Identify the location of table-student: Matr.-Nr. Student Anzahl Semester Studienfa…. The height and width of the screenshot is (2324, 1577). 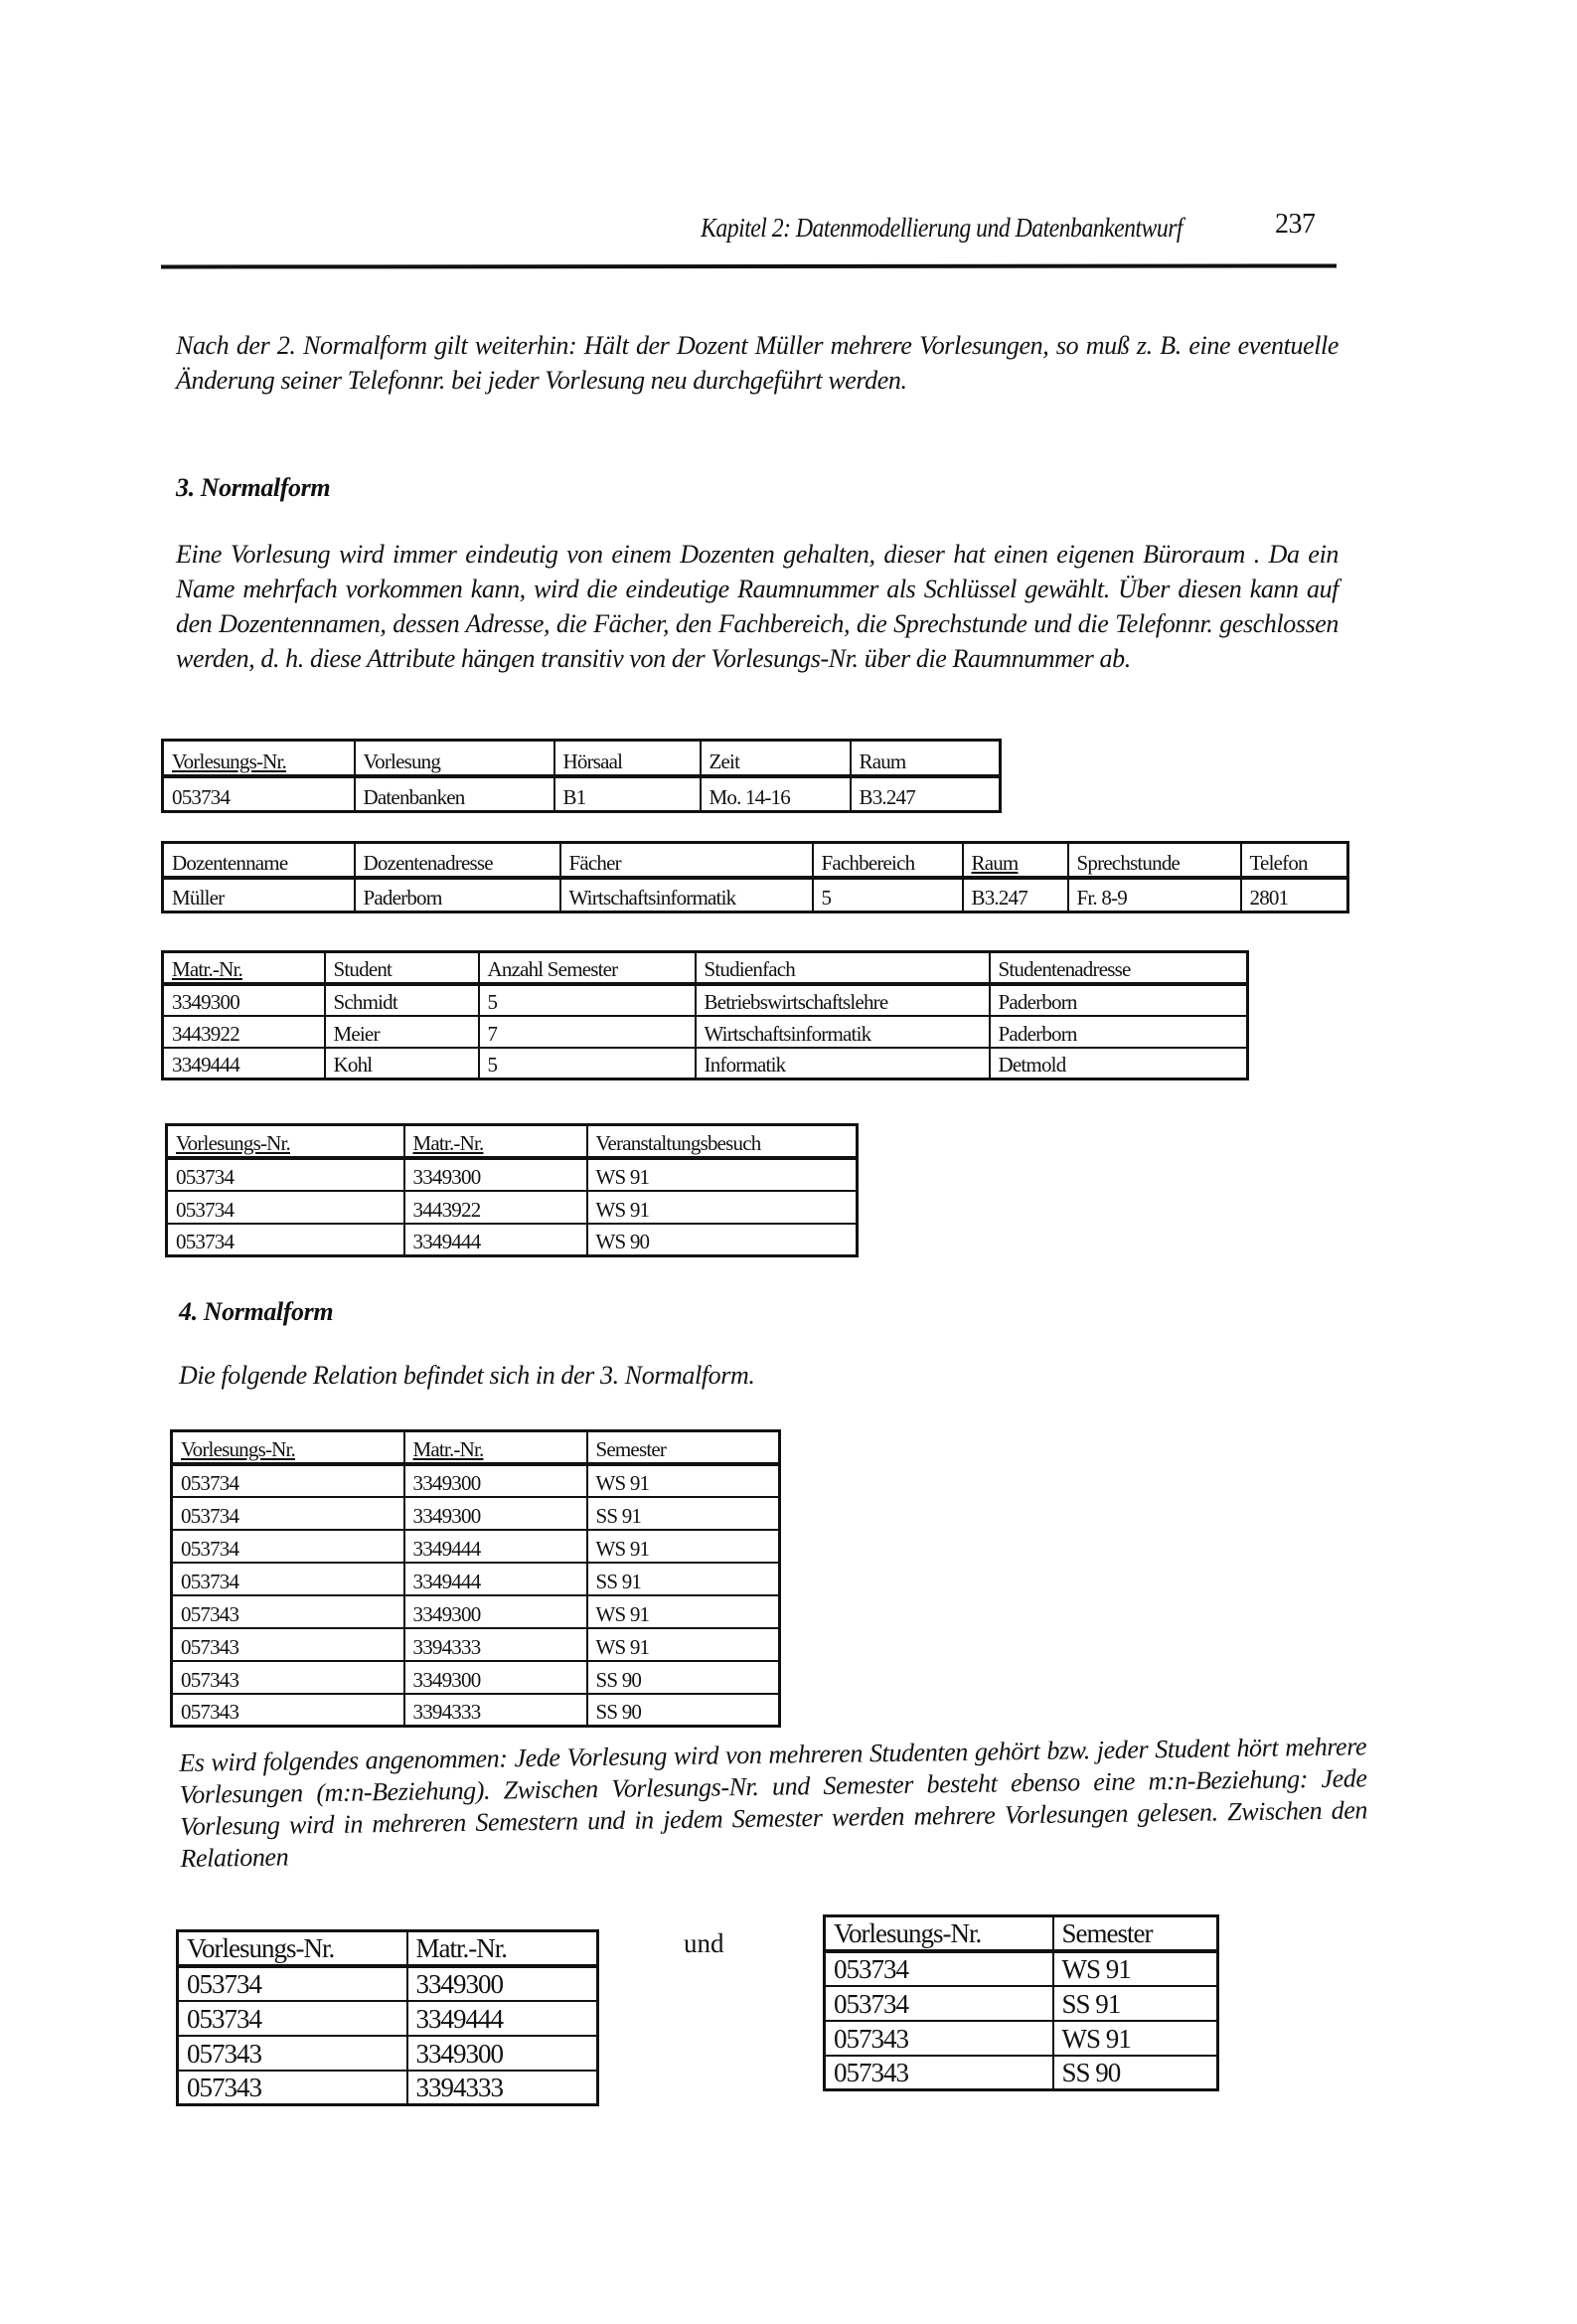
(705, 1015).